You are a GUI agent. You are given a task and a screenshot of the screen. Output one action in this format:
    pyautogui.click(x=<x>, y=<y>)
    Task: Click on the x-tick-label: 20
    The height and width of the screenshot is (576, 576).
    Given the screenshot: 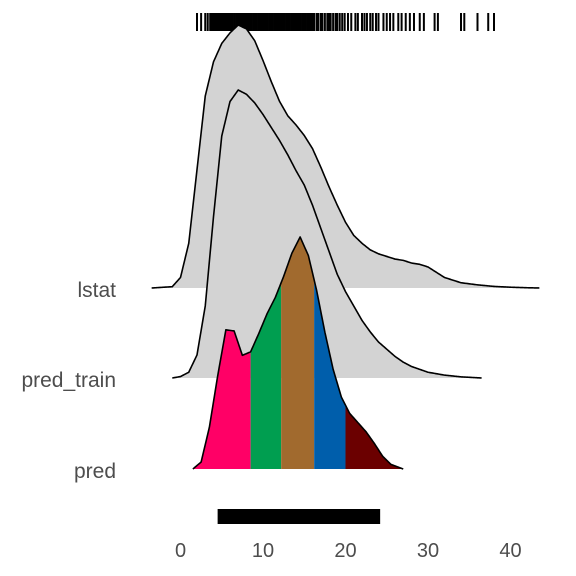 What is the action you would take?
    pyautogui.click(x=345, y=551)
    